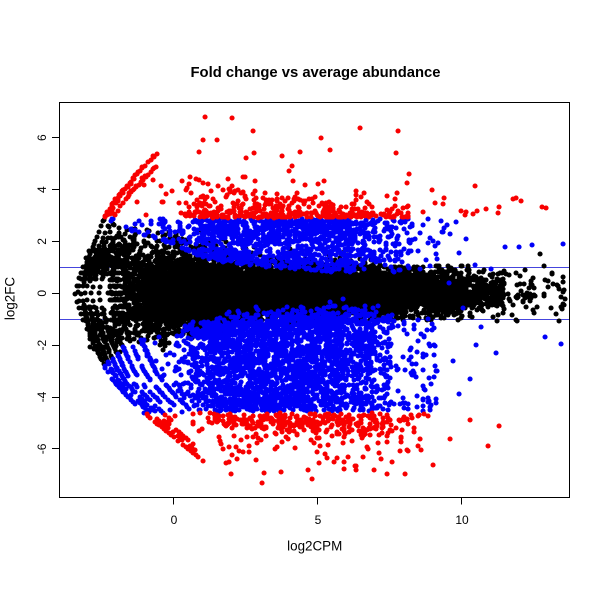 The width and height of the screenshot is (600, 600). I want to click on svg-text: 2, so click(42, 241).